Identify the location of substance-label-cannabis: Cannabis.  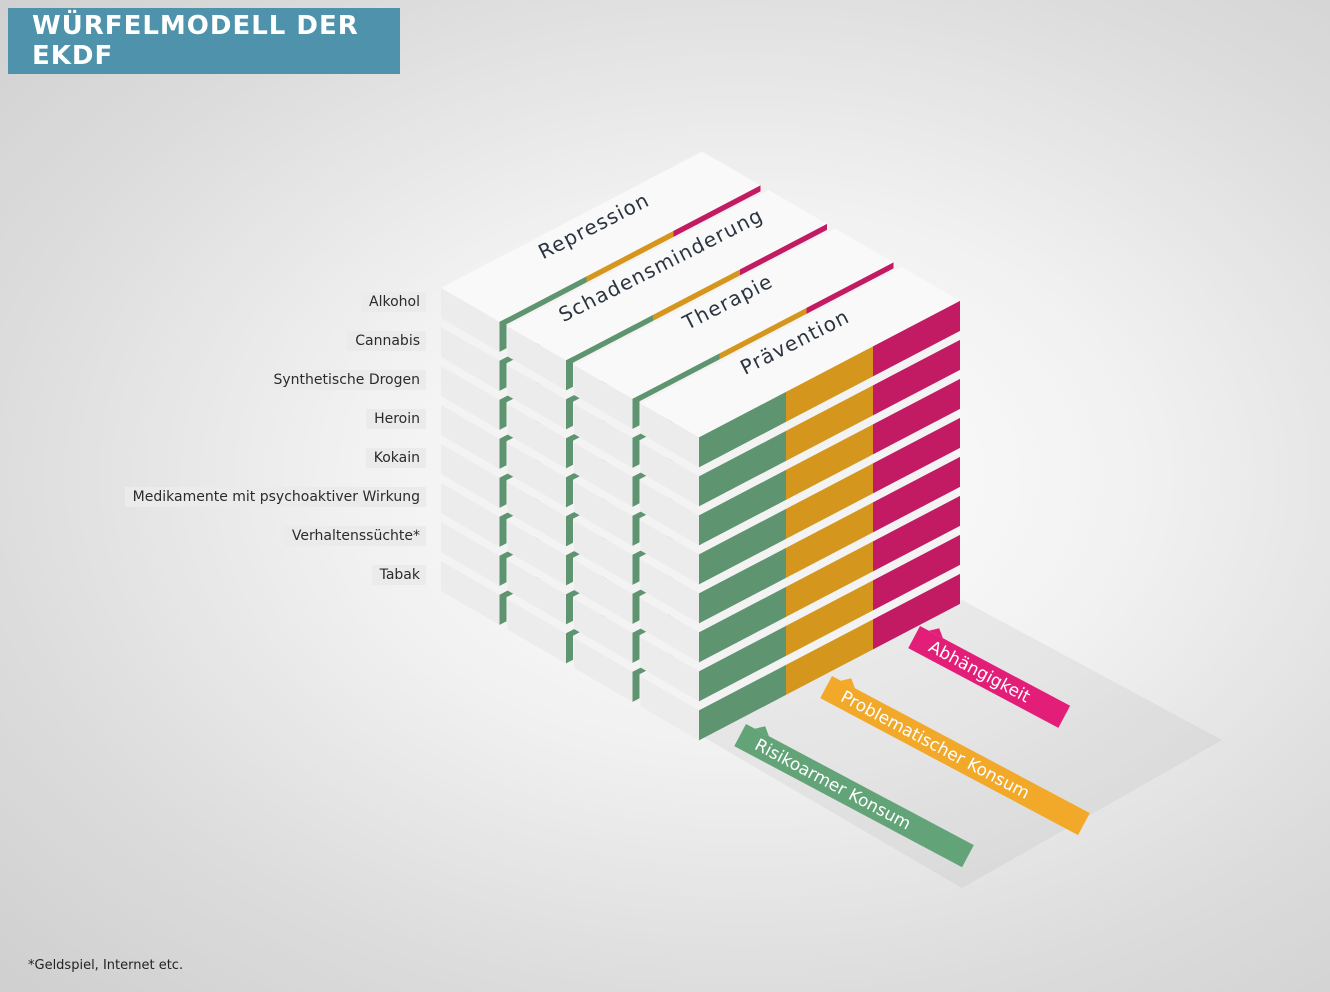
(386, 341).